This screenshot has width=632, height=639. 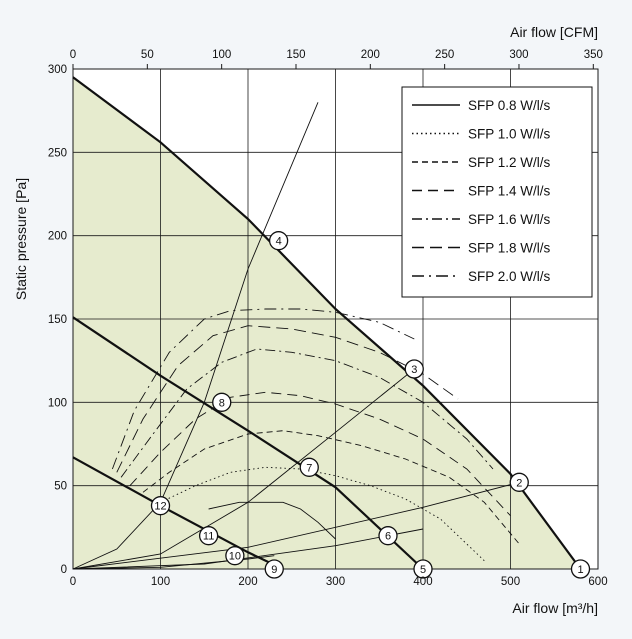 What do you see at coordinates (57, 70) in the screenshot?
I see `y-tick-label: 300` at bounding box center [57, 70].